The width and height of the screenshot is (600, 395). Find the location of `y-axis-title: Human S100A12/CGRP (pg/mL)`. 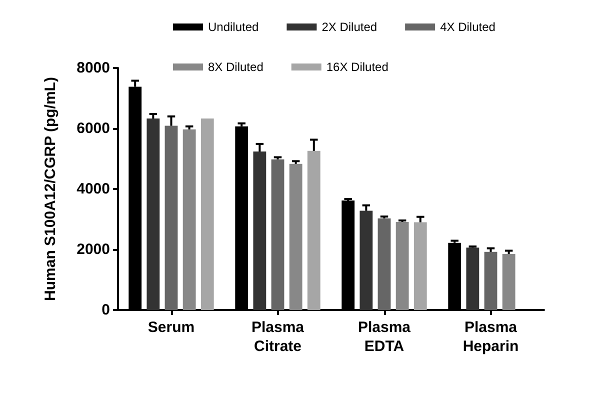

y-axis-title: Human S100A12/CGRP (pg/mL) is located at coordinates (50, 189).